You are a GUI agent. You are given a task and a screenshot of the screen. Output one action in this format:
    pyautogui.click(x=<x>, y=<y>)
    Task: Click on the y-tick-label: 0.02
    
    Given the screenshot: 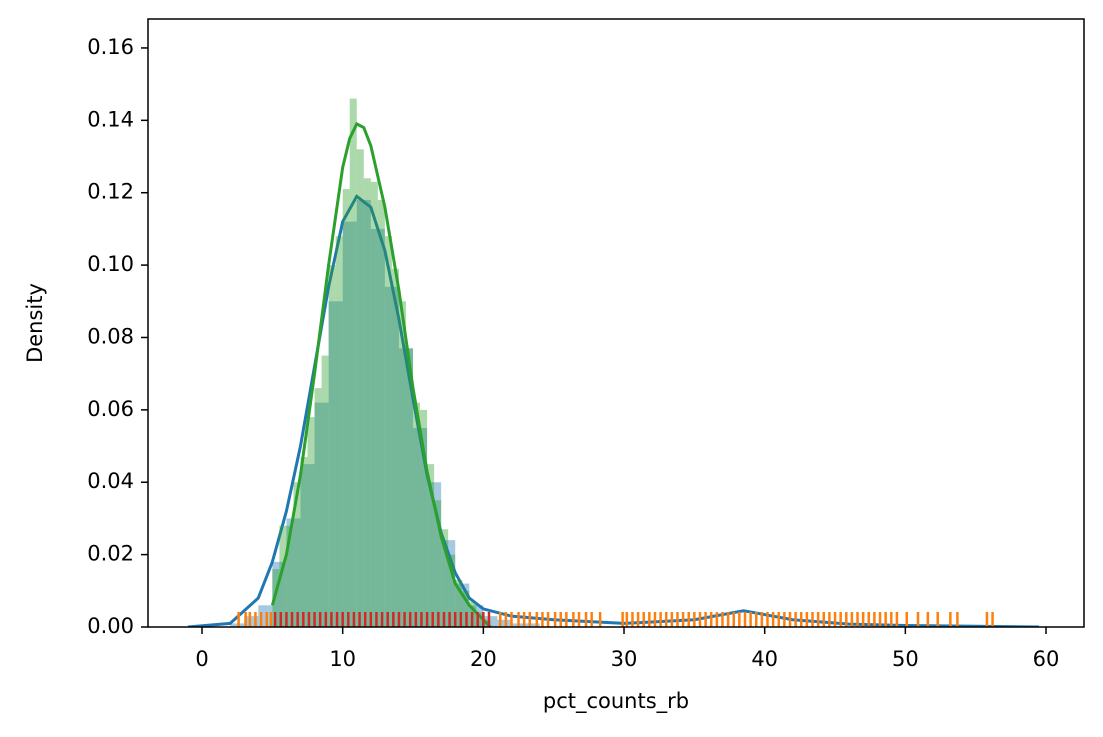 What is the action you would take?
    pyautogui.click(x=110, y=554)
    